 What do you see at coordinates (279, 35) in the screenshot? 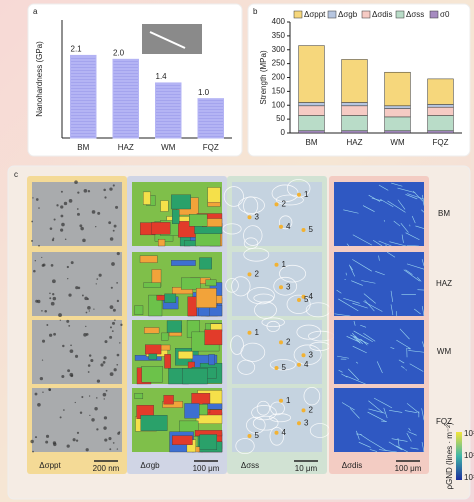
I see `y-tick-label: 350` at bounding box center [279, 35].